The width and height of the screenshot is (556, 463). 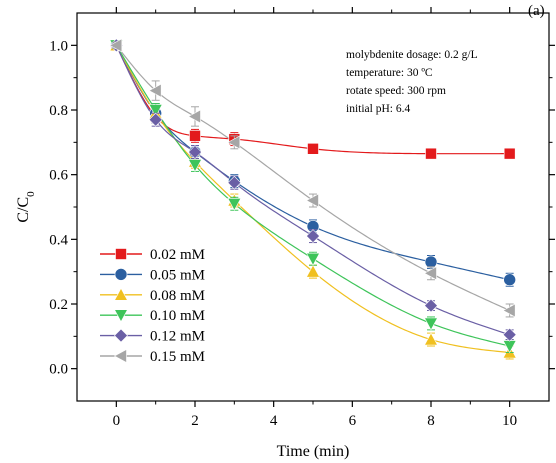 What do you see at coordinates (378, 109) in the screenshot?
I see `annotation-line-4: initial pH: 6.4` at bounding box center [378, 109].